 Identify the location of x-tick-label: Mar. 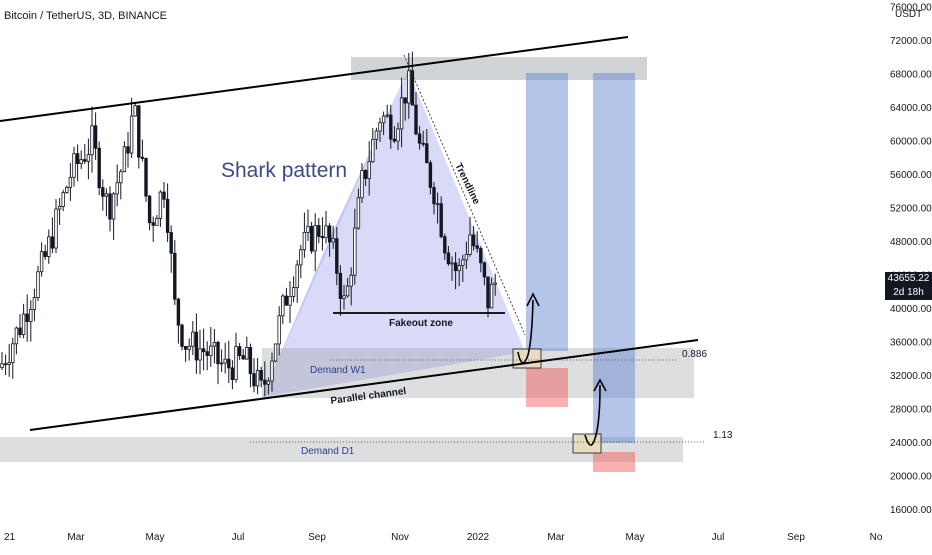
(556, 537).